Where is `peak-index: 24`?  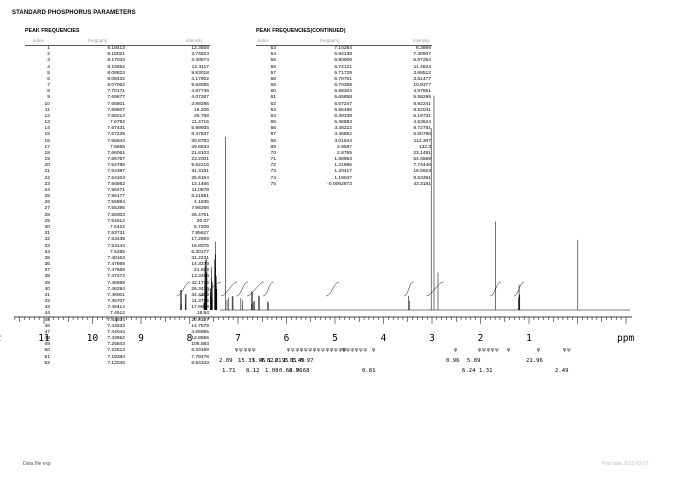
peak-index: 24 is located at coordinates (47, 190).